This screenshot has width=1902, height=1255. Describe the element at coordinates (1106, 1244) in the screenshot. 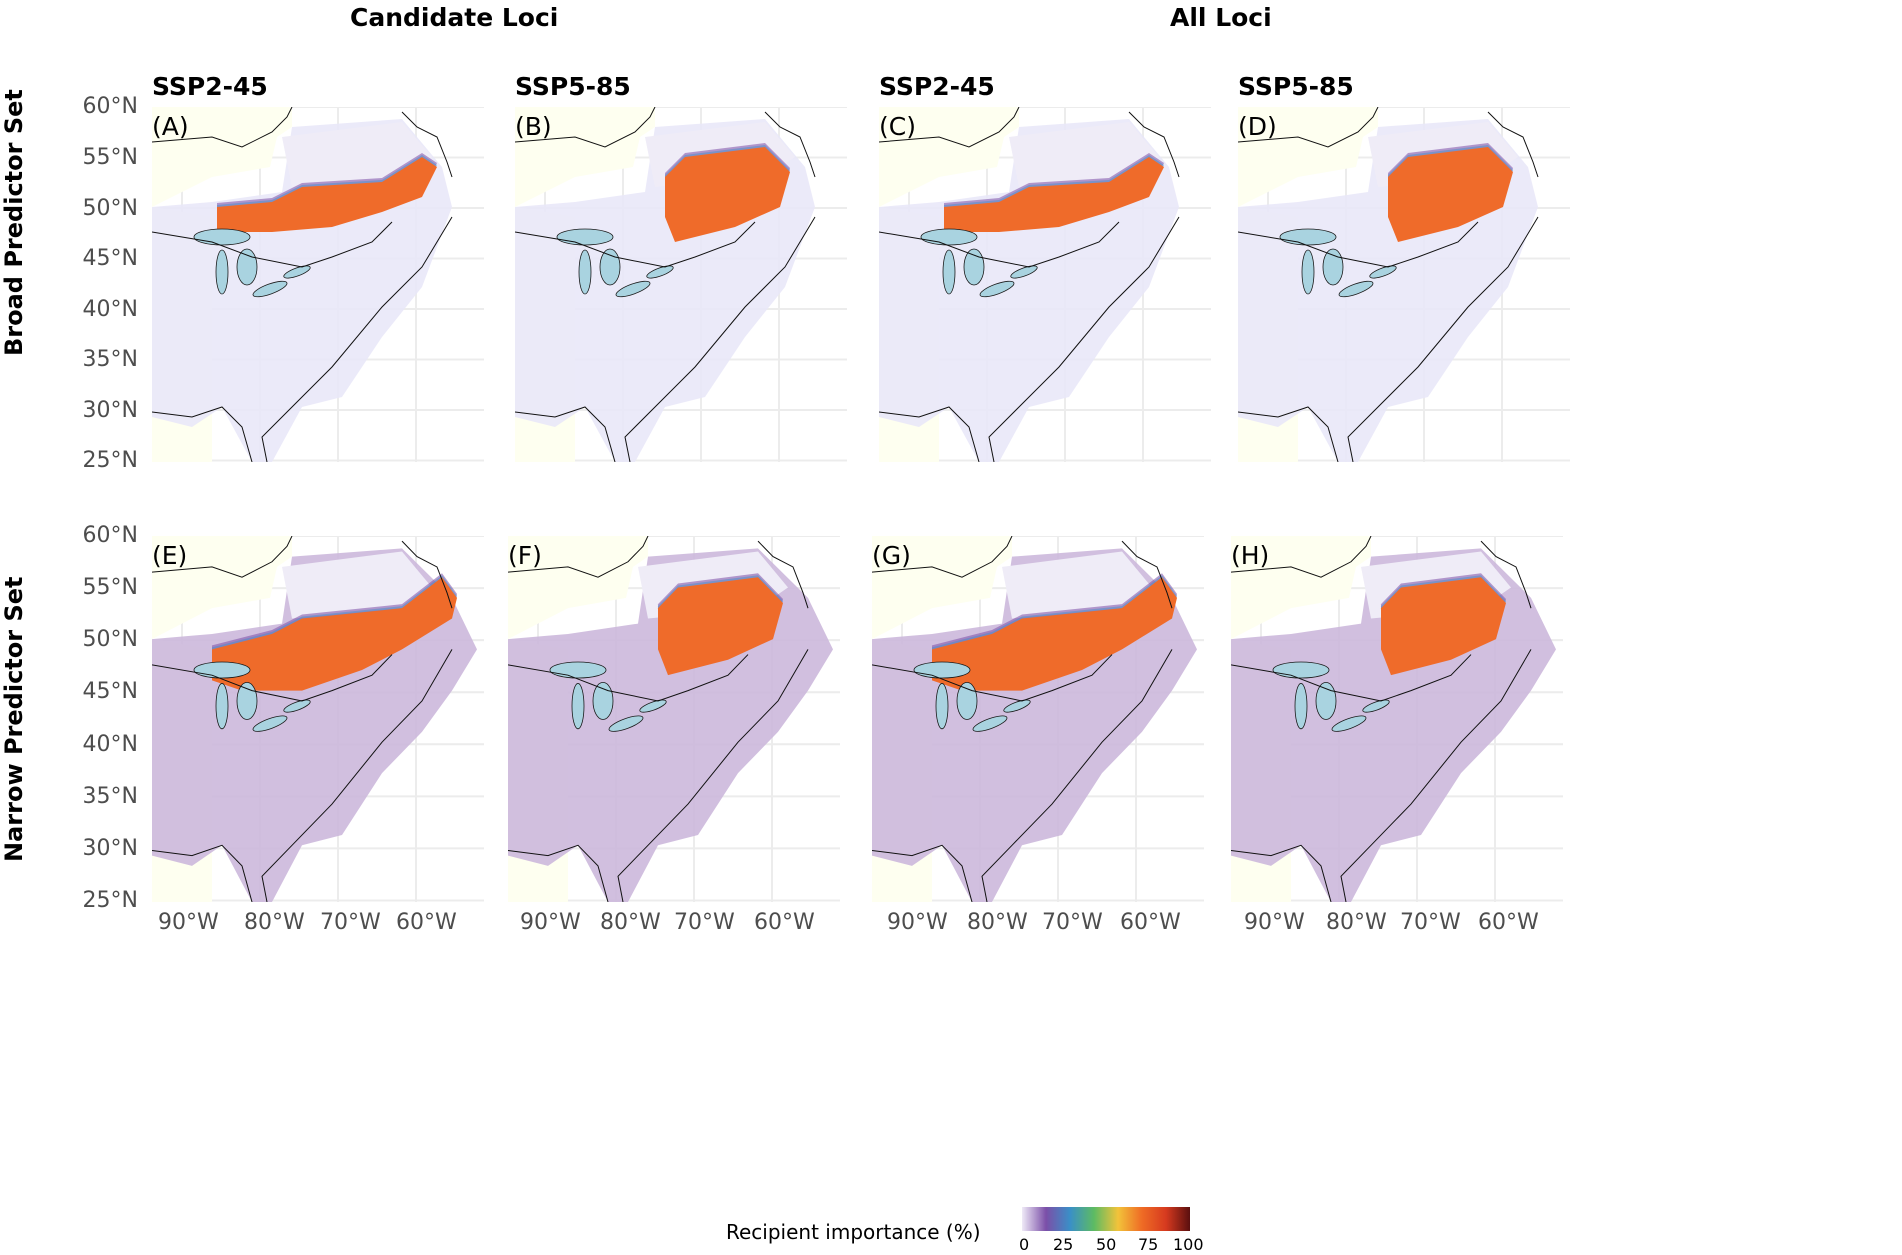

I see `legend-tick-50: 50` at that location.